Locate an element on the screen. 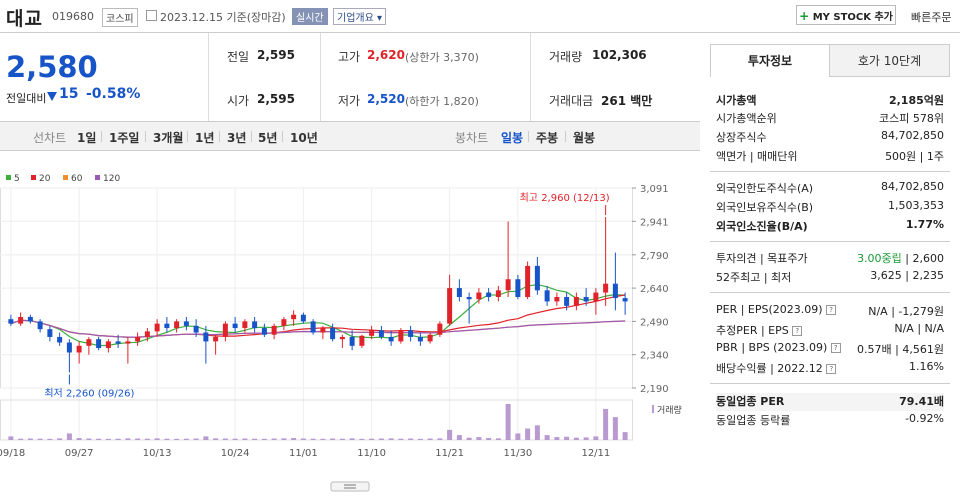 This screenshot has width=960, height=503. tab-orderbook-10: 호가 10단계 is located at coordinates (889, 60).